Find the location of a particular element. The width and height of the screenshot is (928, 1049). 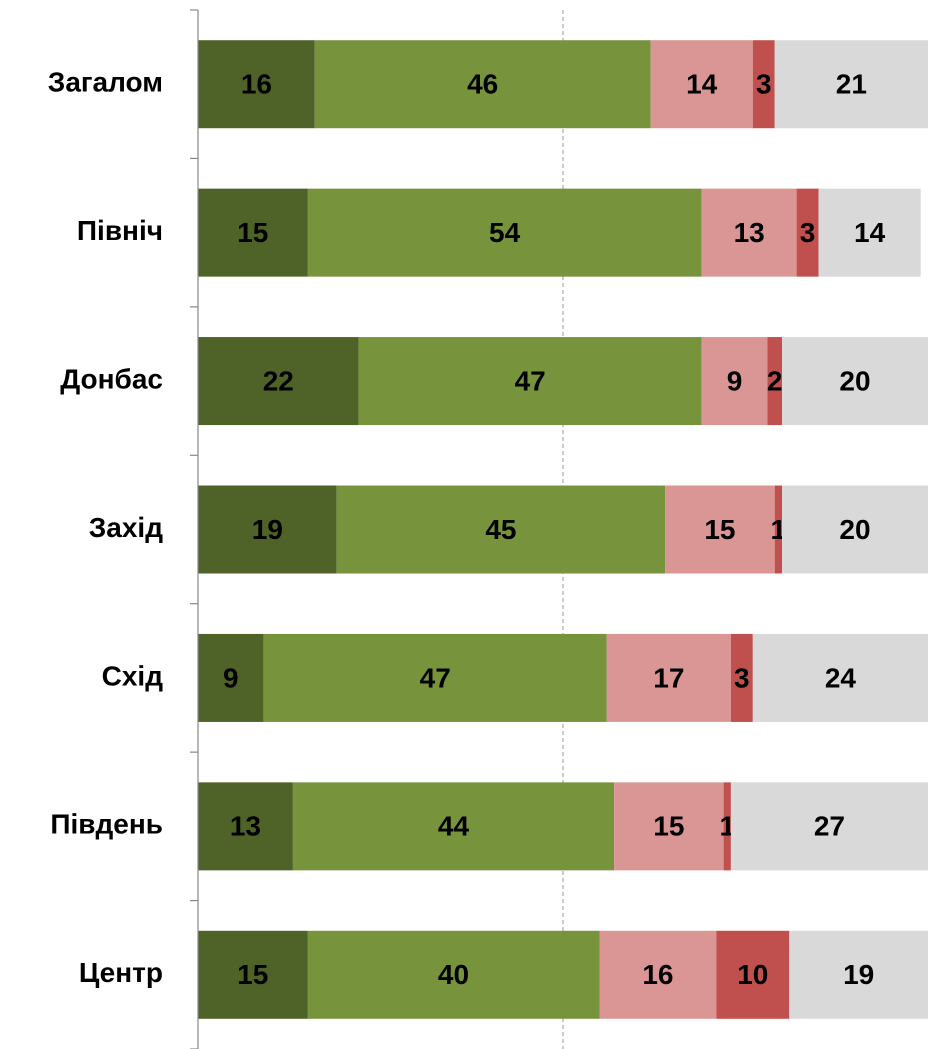

data-label: 10 is located at coordinates (752, 974).